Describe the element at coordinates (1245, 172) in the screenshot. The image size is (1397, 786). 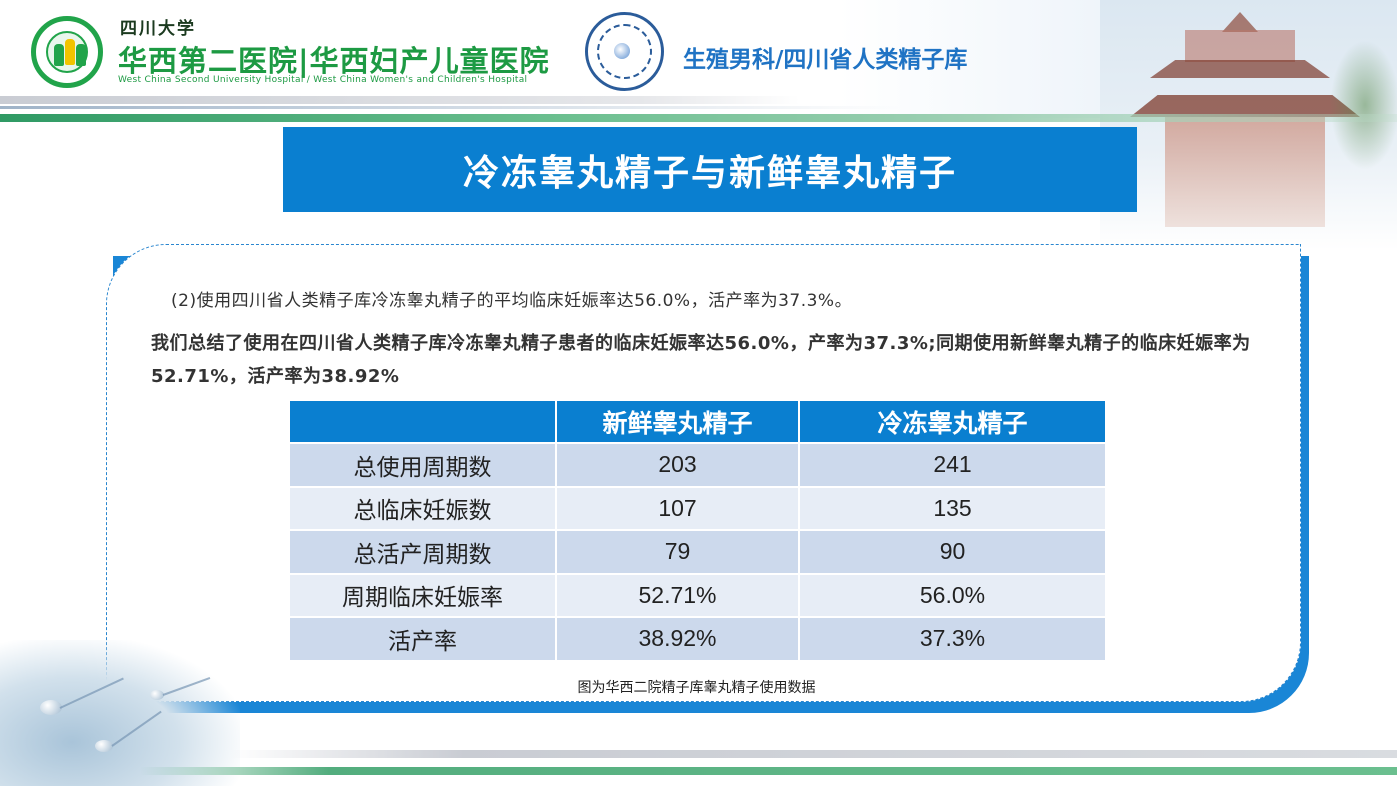
I see `pagoda-body` at that location.